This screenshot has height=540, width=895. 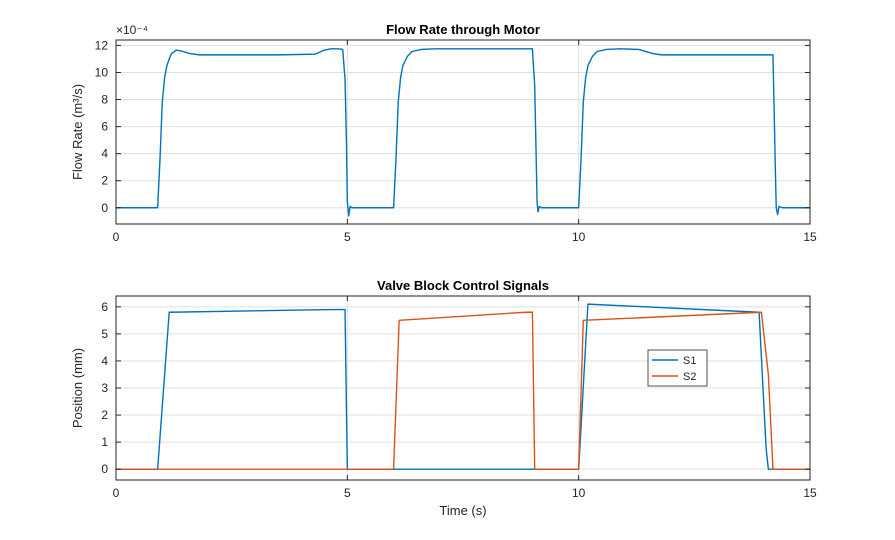 What do you see at coordinates (104, 334) in the screenshot?
I see `y-tick-label: 5` at bounding box center [104, 334].